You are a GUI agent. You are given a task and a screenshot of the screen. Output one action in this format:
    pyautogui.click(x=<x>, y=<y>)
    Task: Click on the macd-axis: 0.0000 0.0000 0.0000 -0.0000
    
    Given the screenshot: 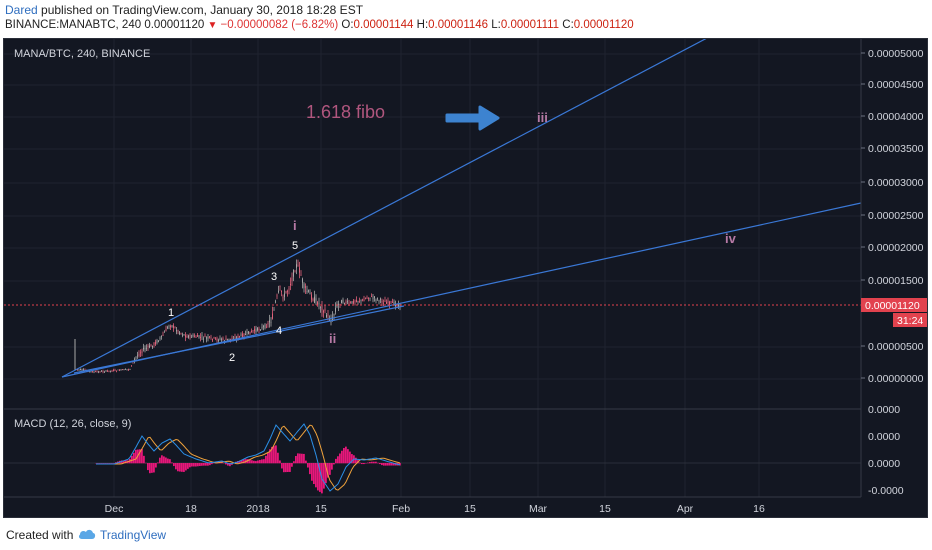 What is the action you would take?
    pyautogui.click(x=886, y=450)
    